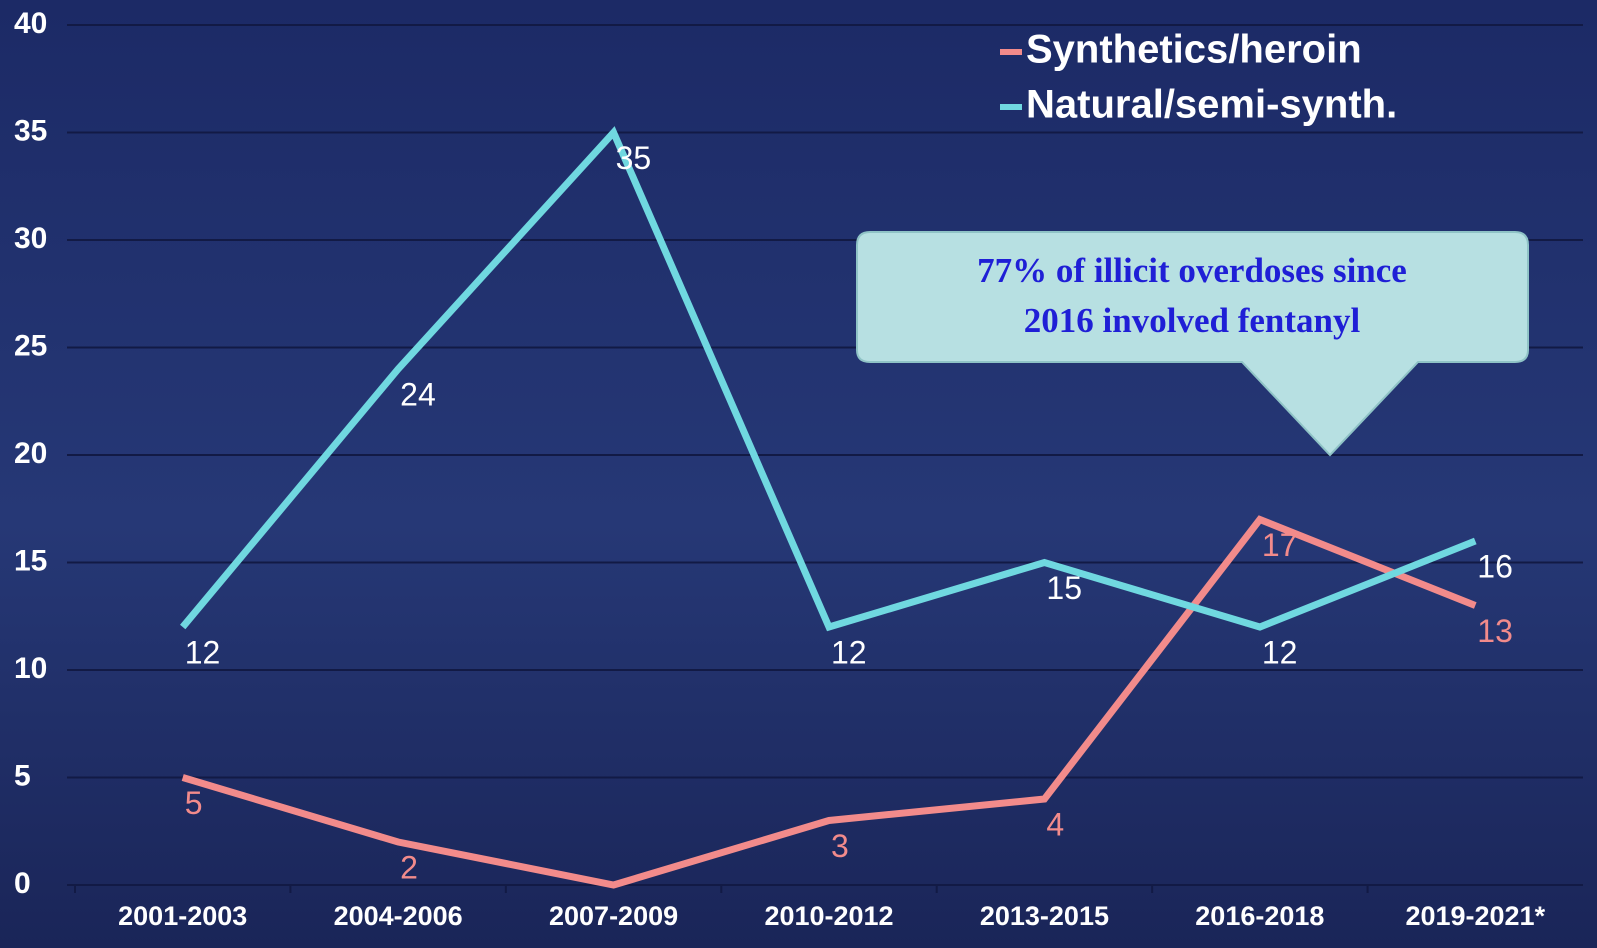  I want to click on data-label: 3, so click(840, 846).